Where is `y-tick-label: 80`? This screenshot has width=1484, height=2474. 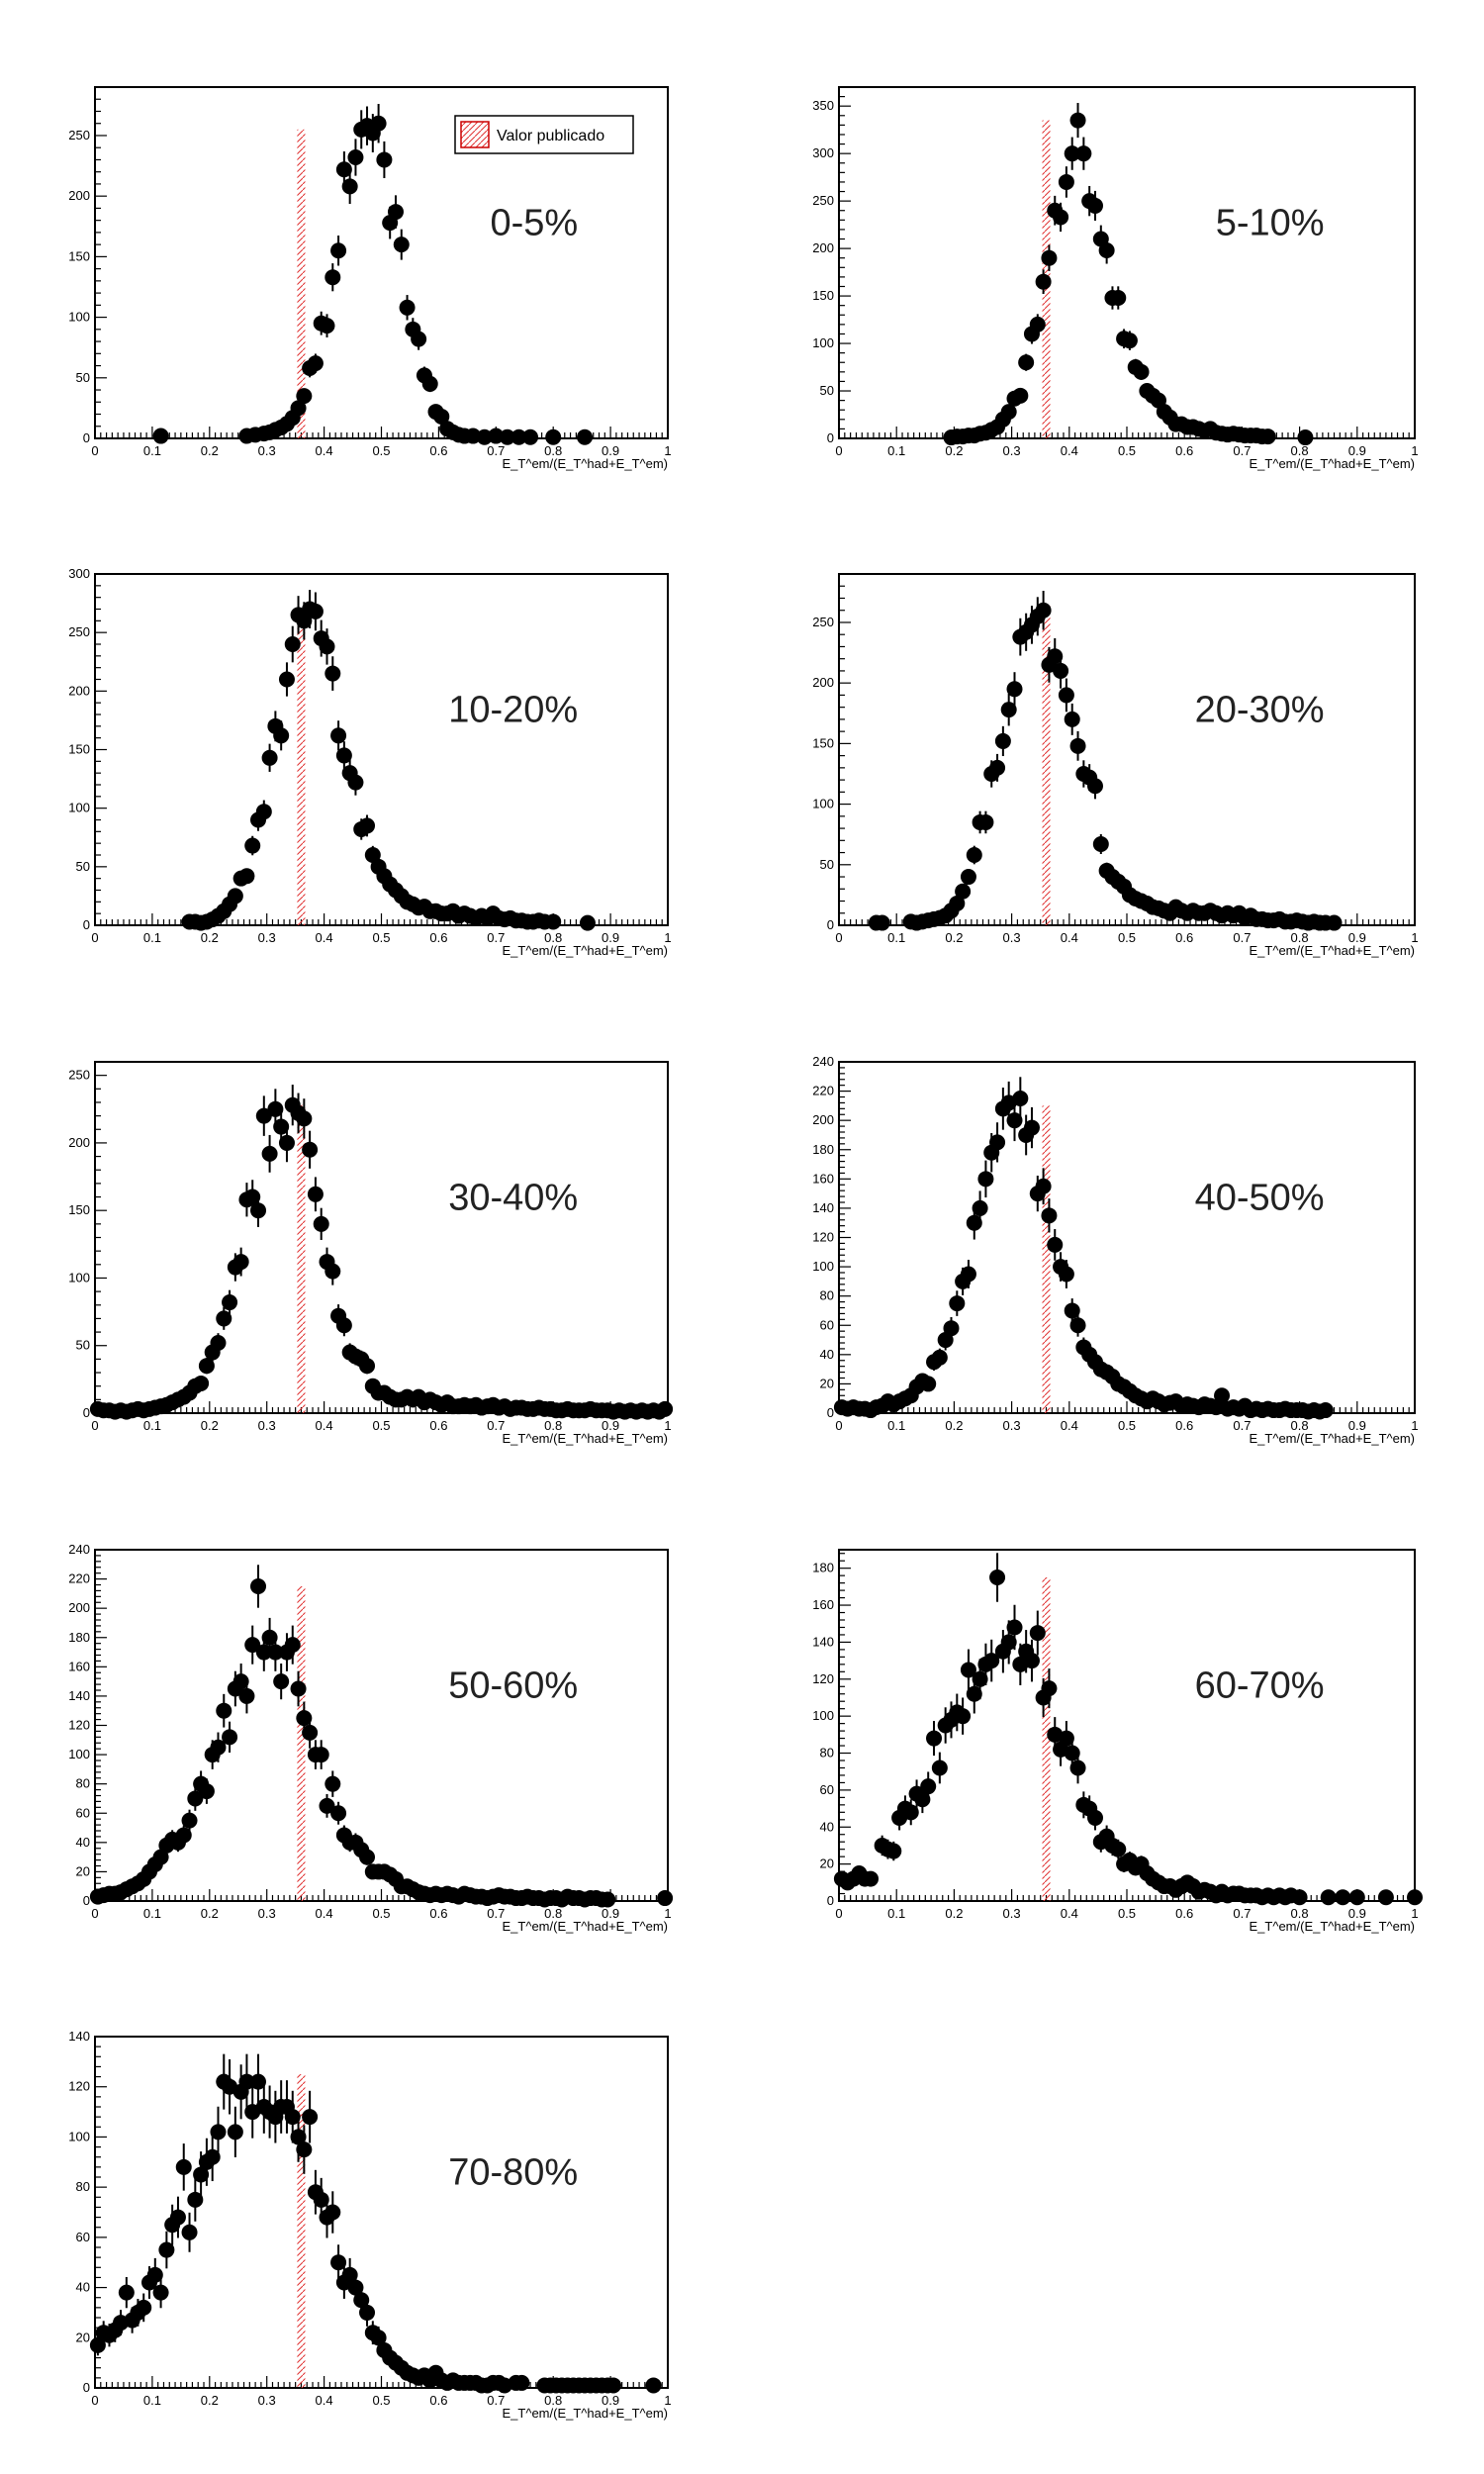 y-tick-label: 80 is located at coordinates (827, 1295).